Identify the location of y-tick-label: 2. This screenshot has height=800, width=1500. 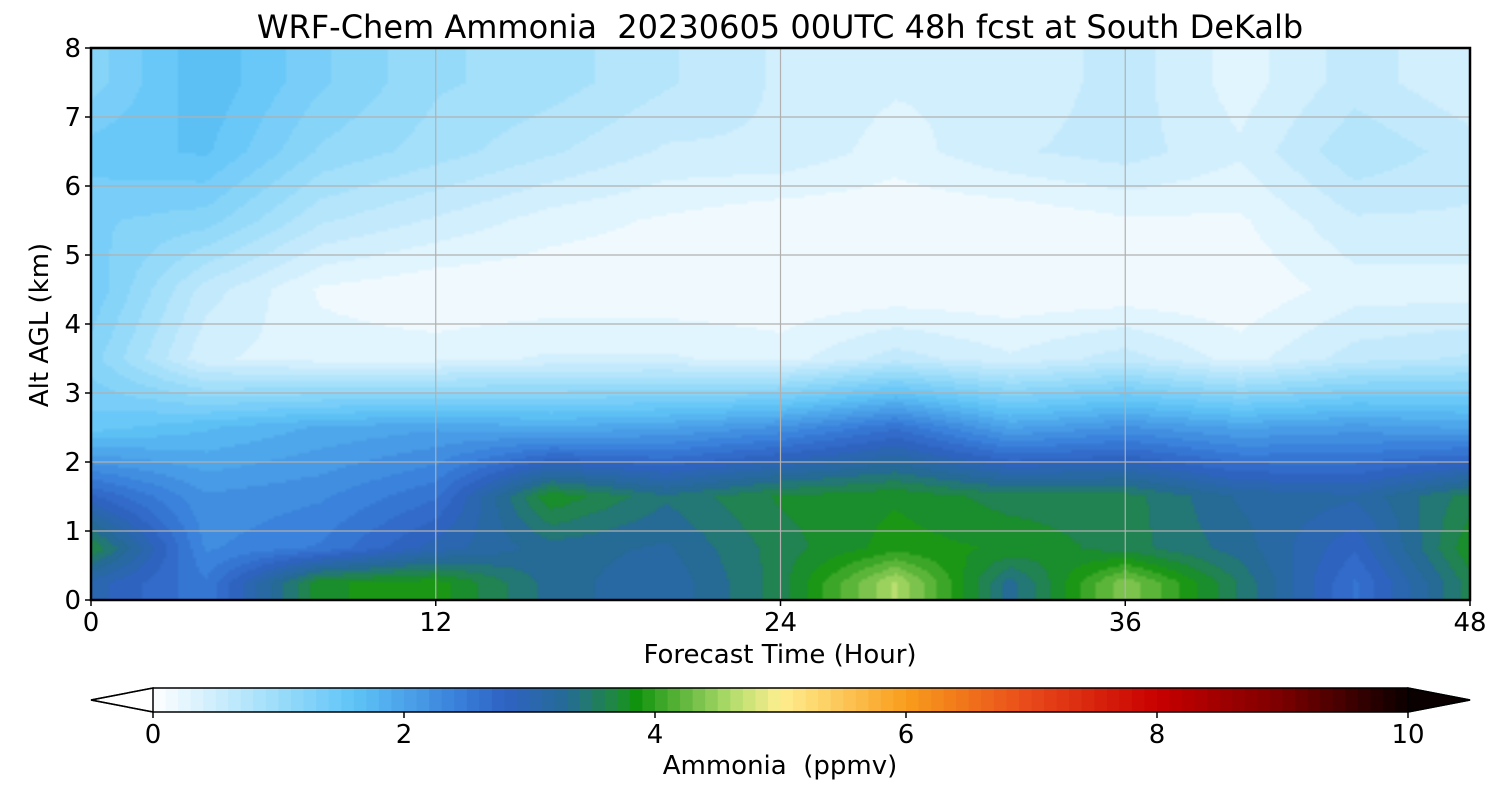
(72, 463).